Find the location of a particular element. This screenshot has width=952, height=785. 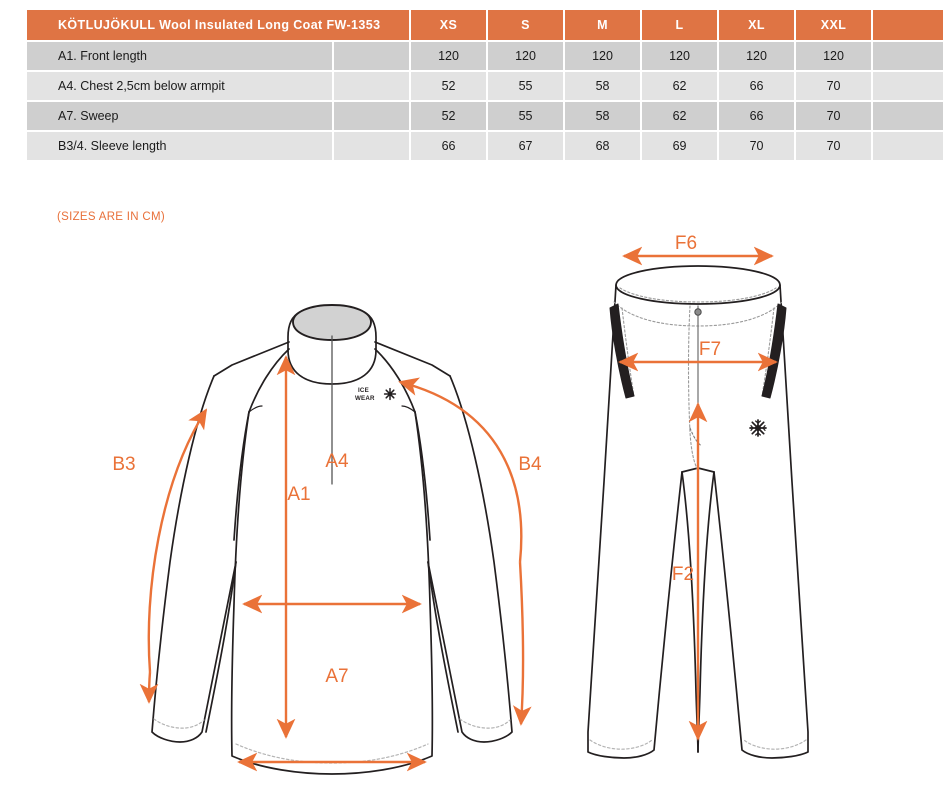

hem-stitch-right is located at coordinates (774, 744).